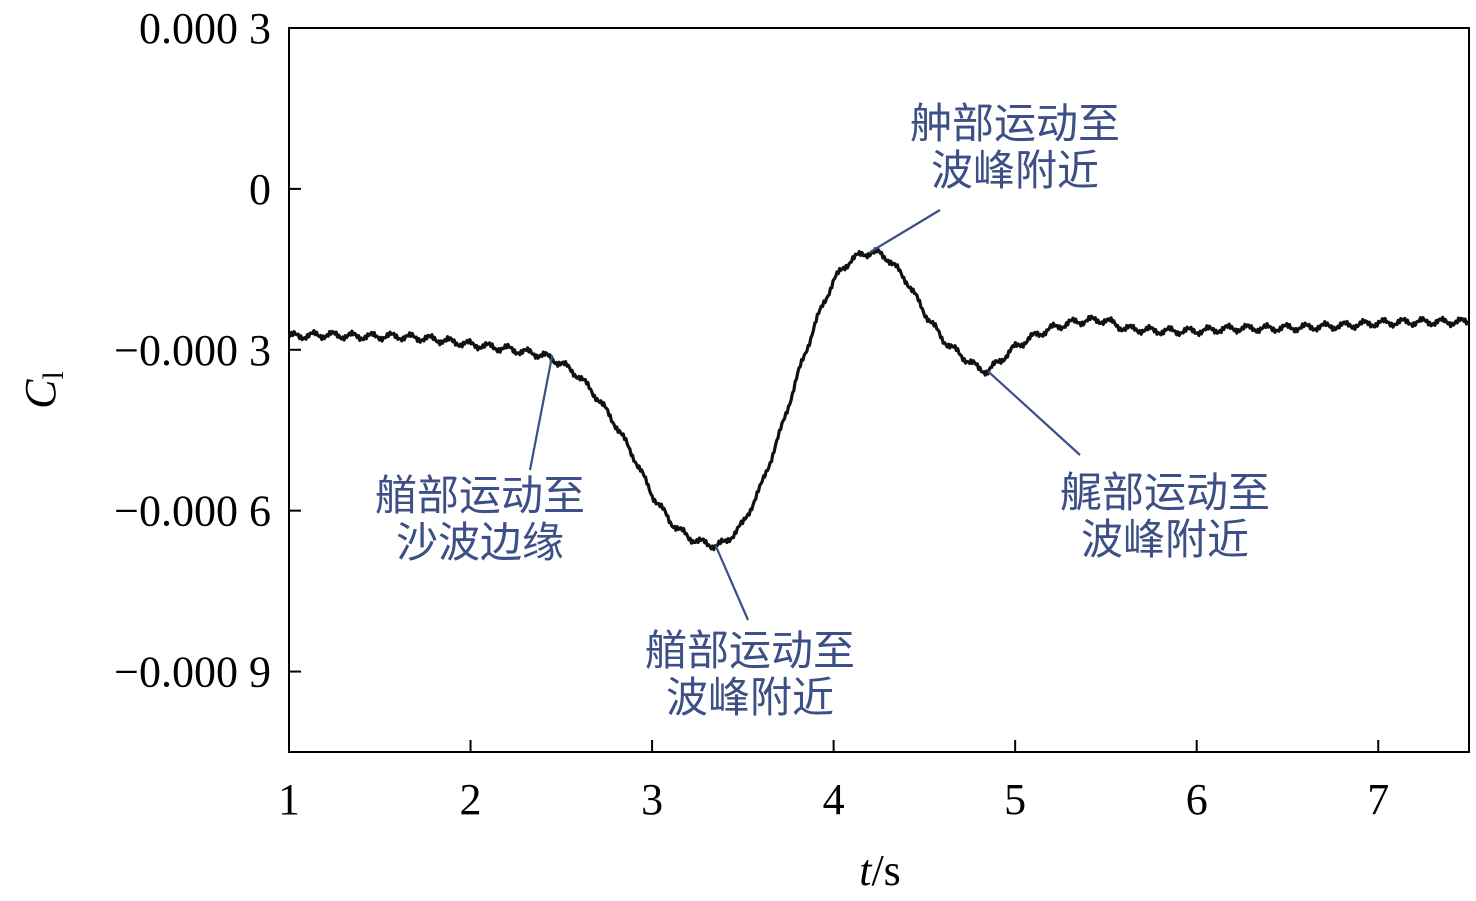 The image size is (1476, 901). Describe the element at coordinates (289, 799) in the screenshot. I see `x-tick-label: 1` at that location.